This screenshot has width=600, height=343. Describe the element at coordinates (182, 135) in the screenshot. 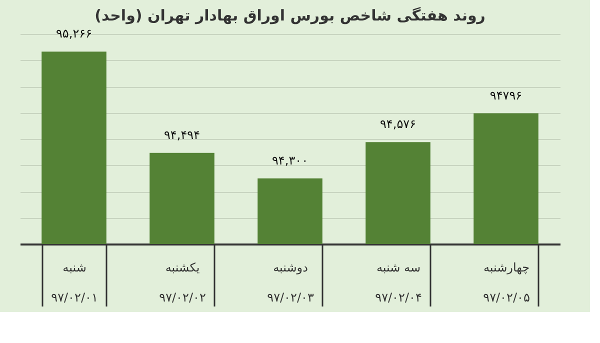

I see `data-label: ۹۴,۴۹۴` at that location.